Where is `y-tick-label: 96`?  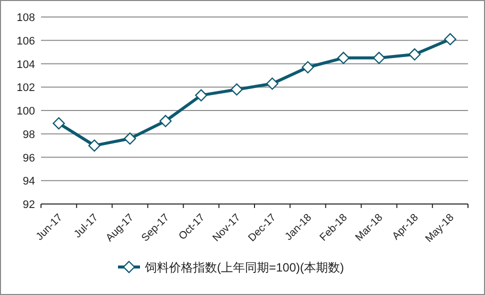 y-tick-label: 96 is located at coordinates (28, 158).